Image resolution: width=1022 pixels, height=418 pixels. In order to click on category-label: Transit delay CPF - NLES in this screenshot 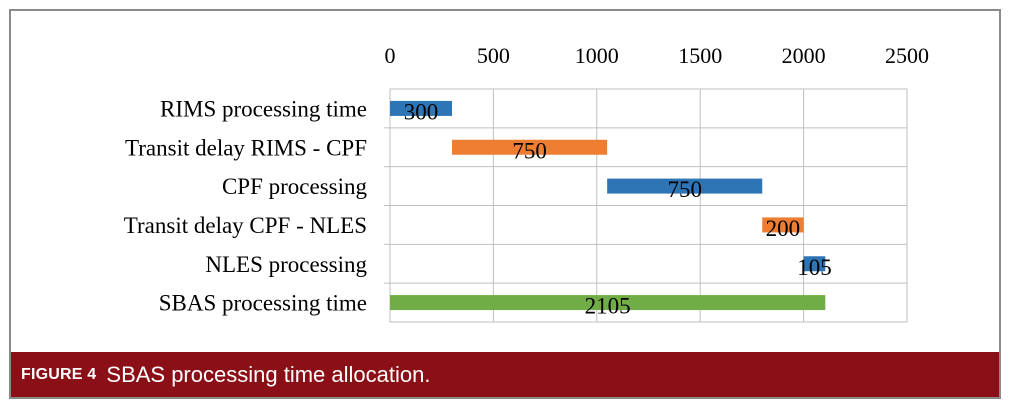, I will do `click(245, 225)`.